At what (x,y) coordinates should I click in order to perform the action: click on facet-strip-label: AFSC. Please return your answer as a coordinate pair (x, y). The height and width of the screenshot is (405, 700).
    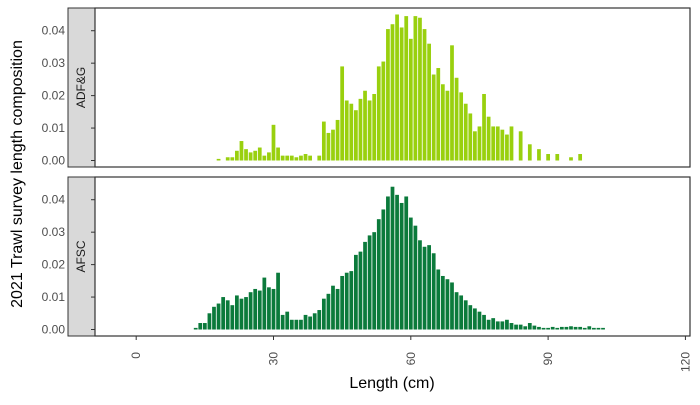
    Looking at the image, I should click on (81, 256).